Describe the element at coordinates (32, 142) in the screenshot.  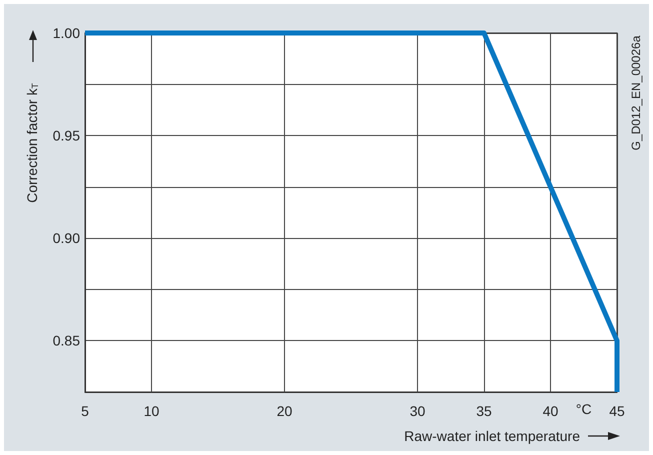
I see `y-axis-title: Correction factor kT` at that location.